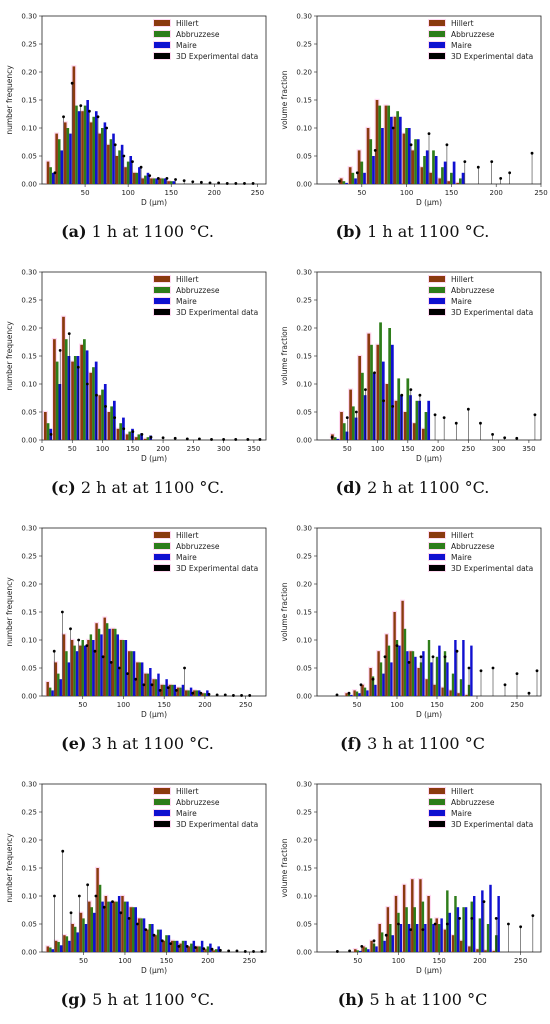 The height and width of the screenshot is (1024, 550). Describe the element at coordinates (171, 193) in the screenshot. I see `x-tick-label: 150` at that location.